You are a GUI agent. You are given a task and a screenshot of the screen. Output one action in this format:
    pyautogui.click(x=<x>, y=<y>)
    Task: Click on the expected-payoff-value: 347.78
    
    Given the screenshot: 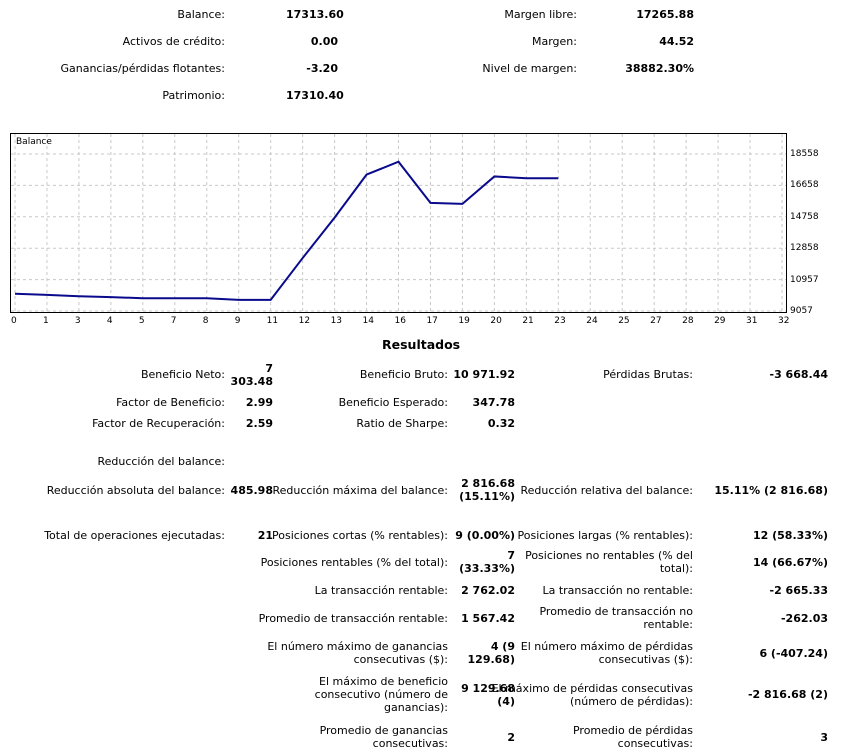 What is the action you would take?
    pyautogui.click(x=493, y=402)
    